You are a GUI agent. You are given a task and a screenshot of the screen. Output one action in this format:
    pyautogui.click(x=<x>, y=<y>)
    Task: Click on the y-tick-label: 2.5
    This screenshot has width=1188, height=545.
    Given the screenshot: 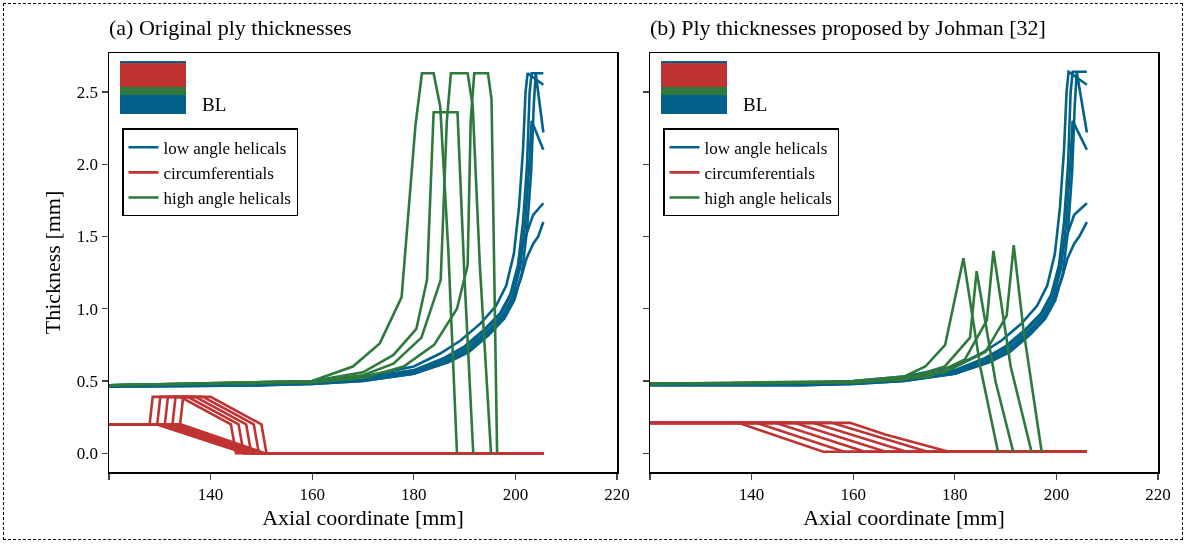 What is the action you would take?
    pyautogui.click(x=87, y=92)
    